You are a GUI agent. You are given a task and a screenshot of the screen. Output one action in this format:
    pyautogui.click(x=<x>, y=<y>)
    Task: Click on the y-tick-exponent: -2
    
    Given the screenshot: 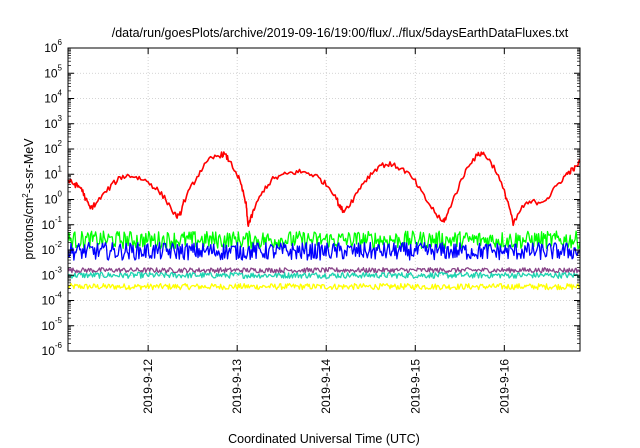 What is the action you would take?
    pyautogui.click(x=59, y=244)
    